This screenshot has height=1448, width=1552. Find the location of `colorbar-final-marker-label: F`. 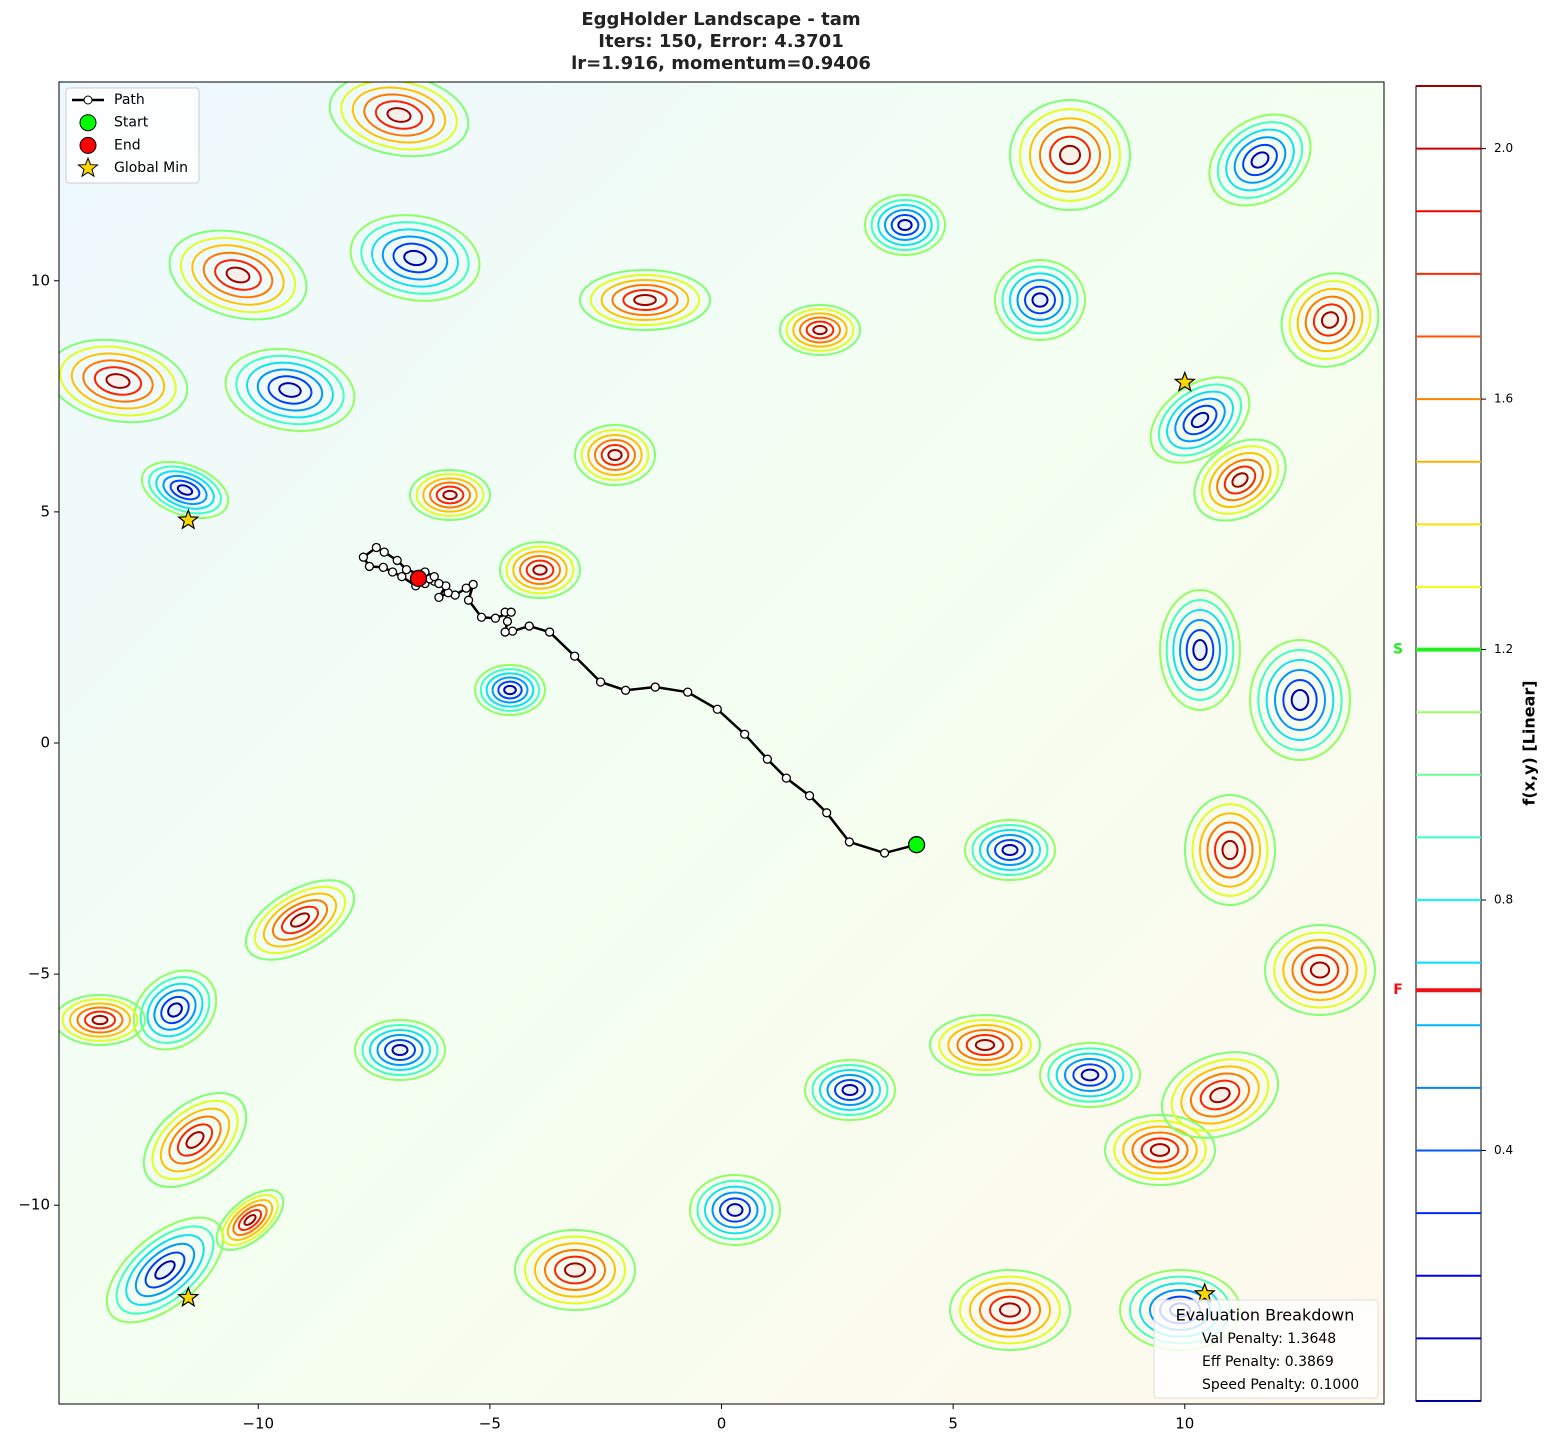

colorbar-final-marker-label: F is located at coordinates (1398, 990).